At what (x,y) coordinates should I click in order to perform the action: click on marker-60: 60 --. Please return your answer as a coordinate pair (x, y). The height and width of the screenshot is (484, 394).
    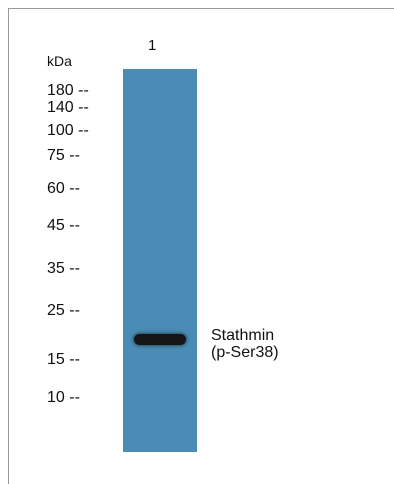
    Looking at the image, I should click on (63, 188).